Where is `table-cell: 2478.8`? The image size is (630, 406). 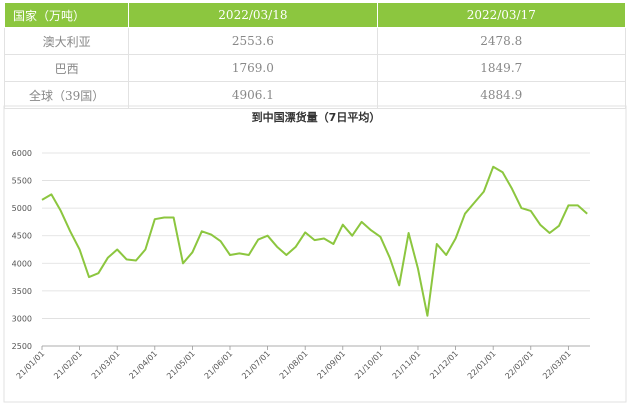
table-cell: 2478.8 is located at coordinates (501, 41).